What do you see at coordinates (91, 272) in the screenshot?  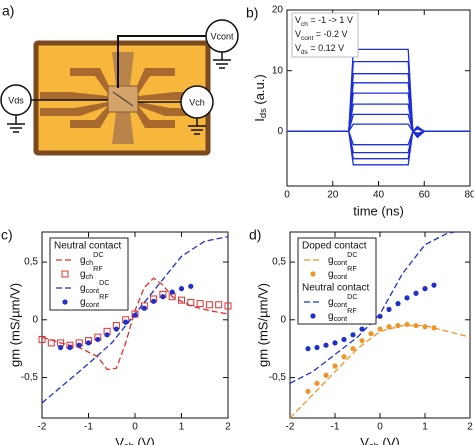 I see `legend-label: gchRF` at bounding box center [91, 272].